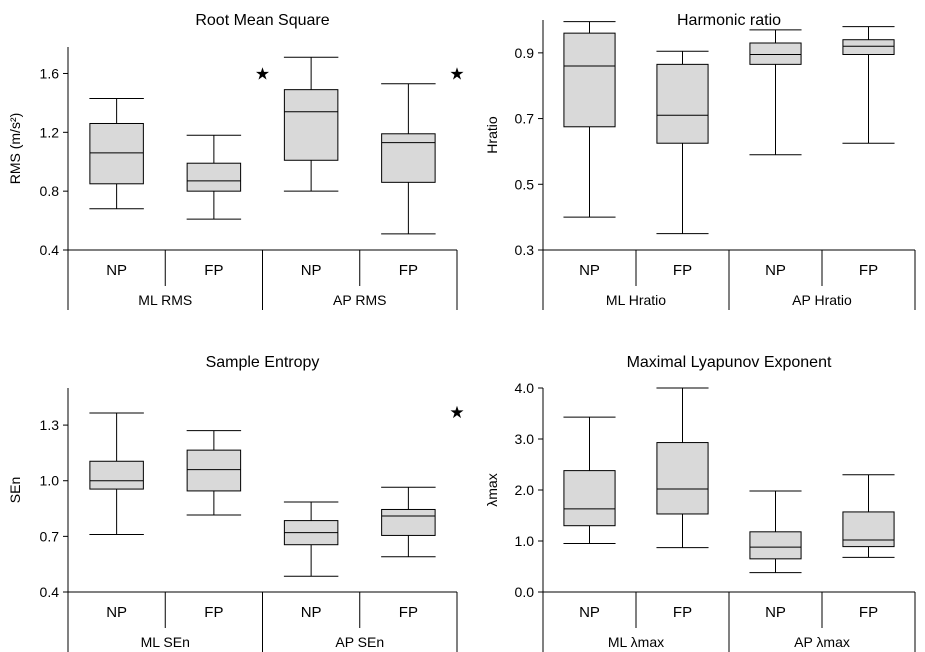 Image resolution: width=925 pixels, height=652 pixels. I want to click on y-tick-label: 4.0, so click(525, 388).